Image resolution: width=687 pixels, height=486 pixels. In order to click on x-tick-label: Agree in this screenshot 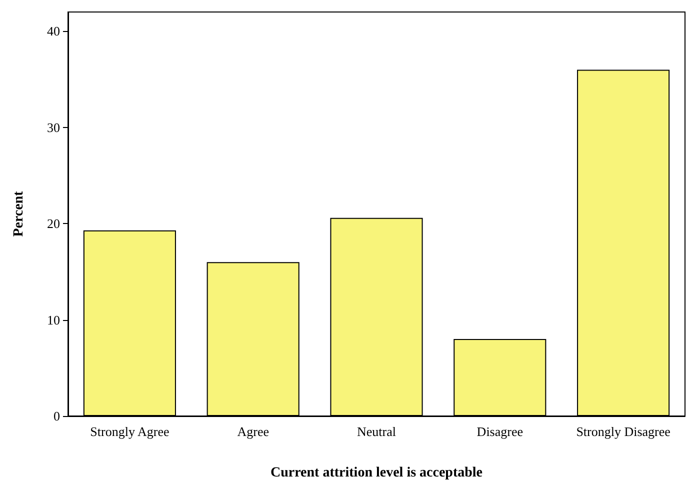, I will do `click(253, 431)`.